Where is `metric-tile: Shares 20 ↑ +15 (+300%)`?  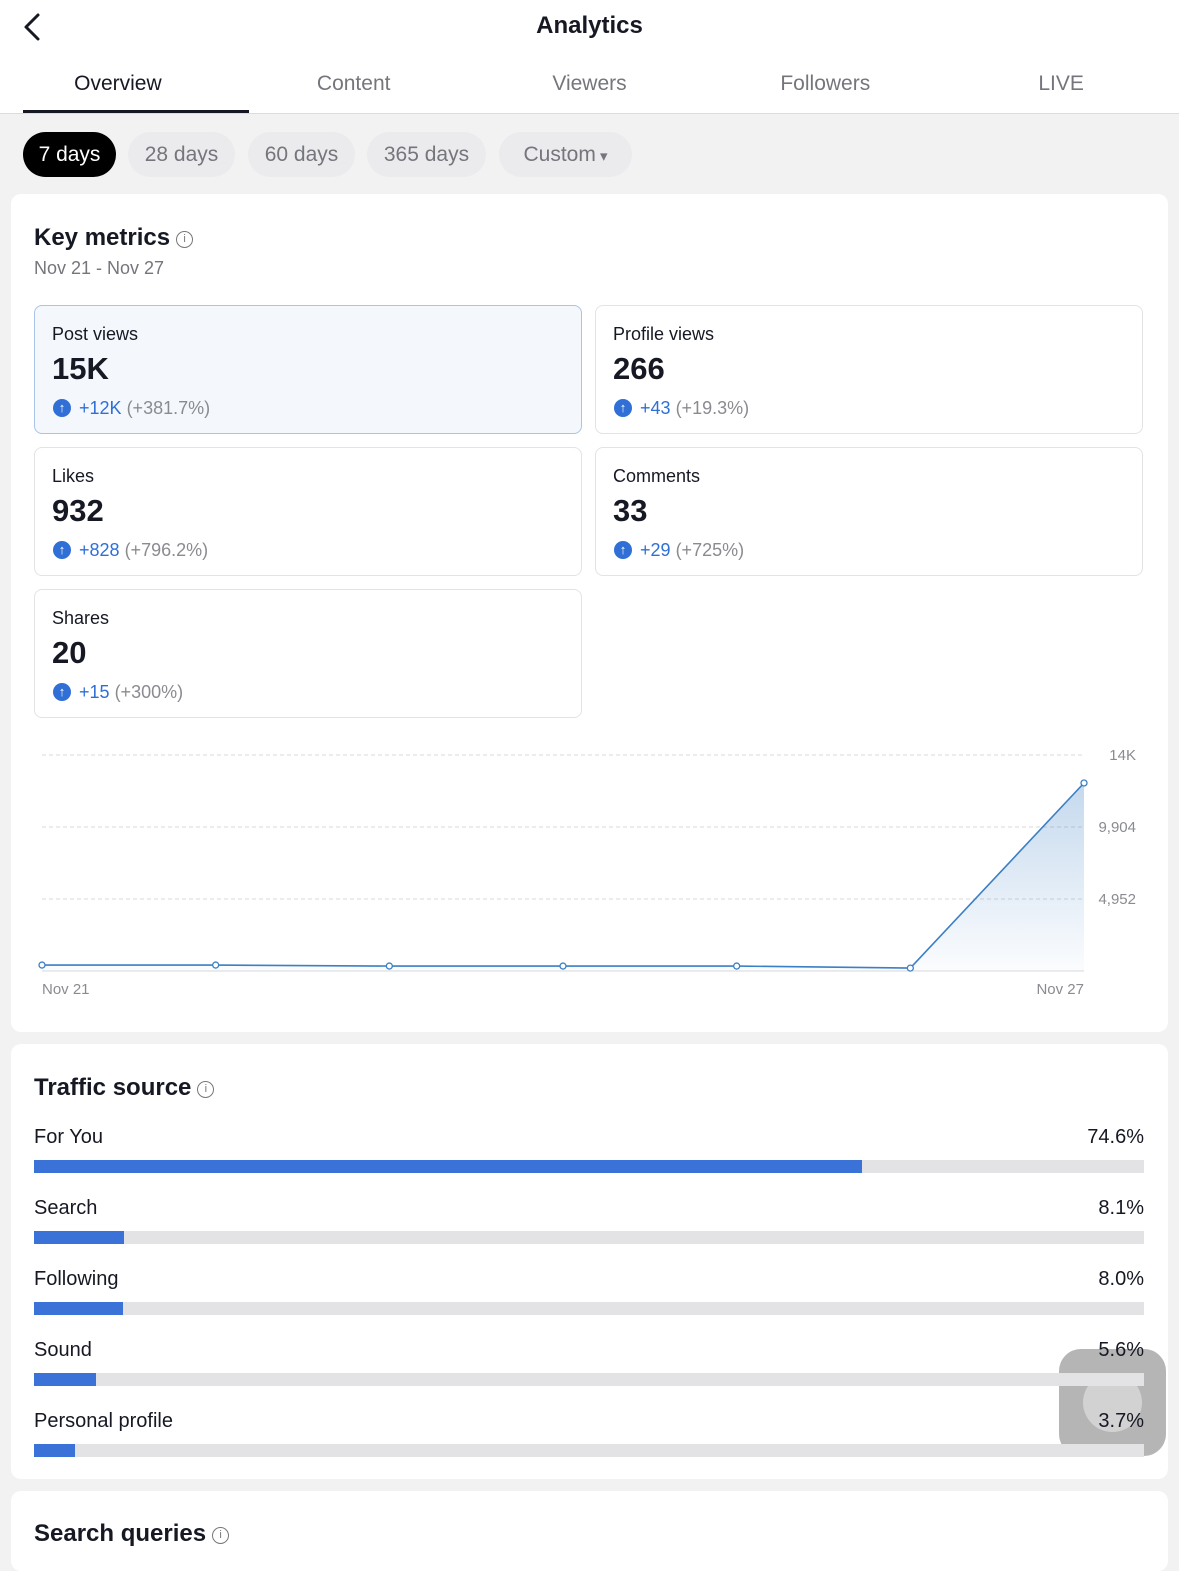
metric-tile: Shares 20 ↑ +15 (+300%) is located at coordinates (308, 653).